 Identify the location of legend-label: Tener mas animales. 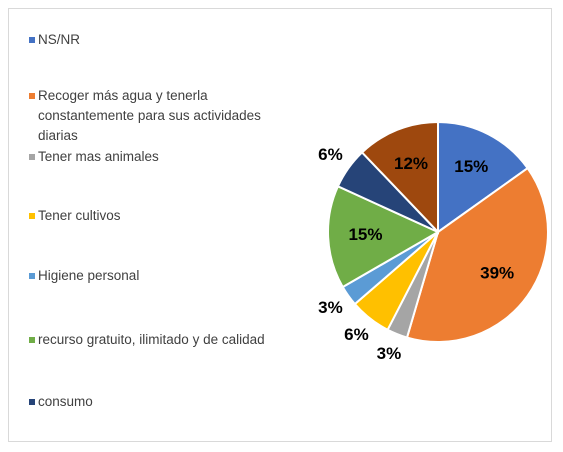
(98, 156).